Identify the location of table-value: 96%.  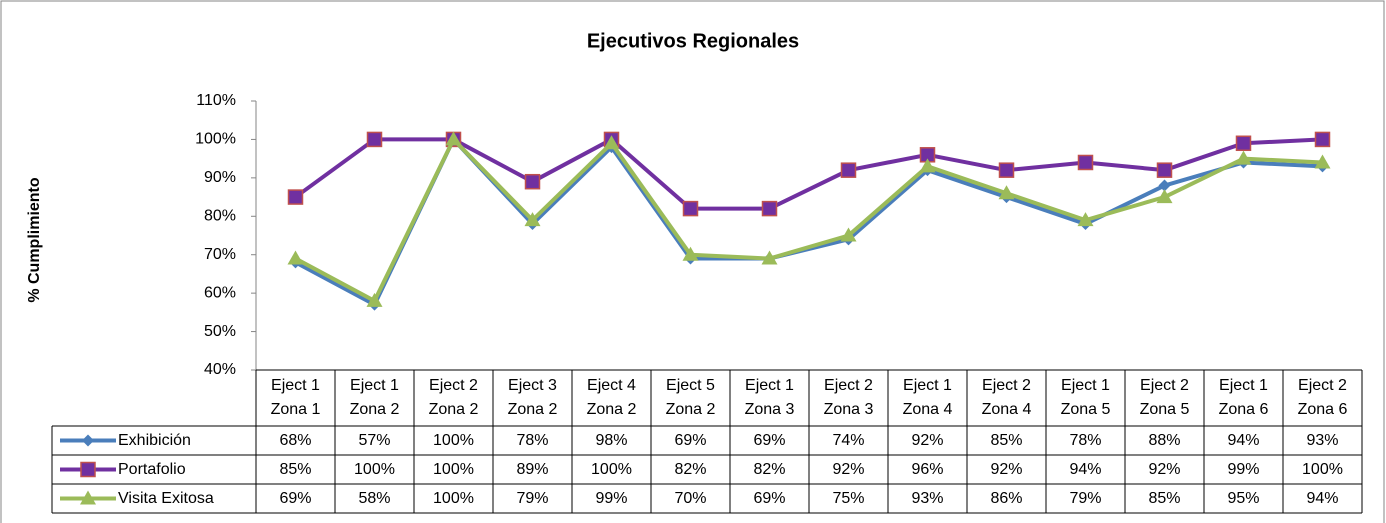
(927, 469).